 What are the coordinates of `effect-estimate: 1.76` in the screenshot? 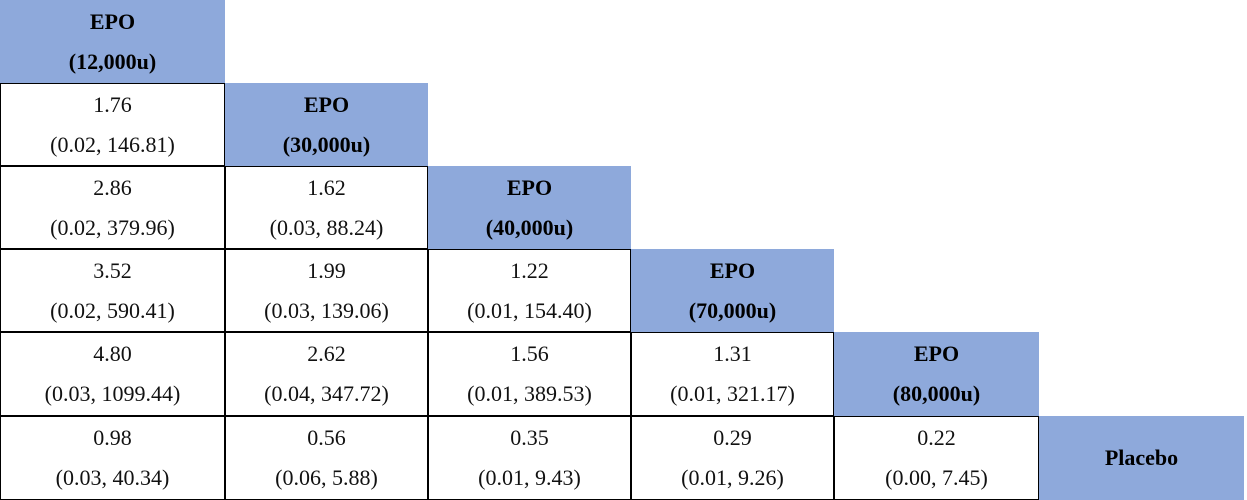 It's located at (112, 104).